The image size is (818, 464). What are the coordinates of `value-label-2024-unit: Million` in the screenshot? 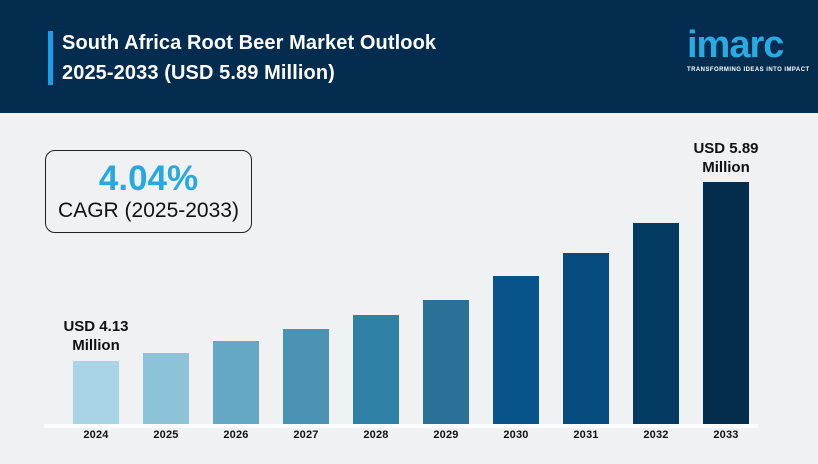 It's located at (96, 345).